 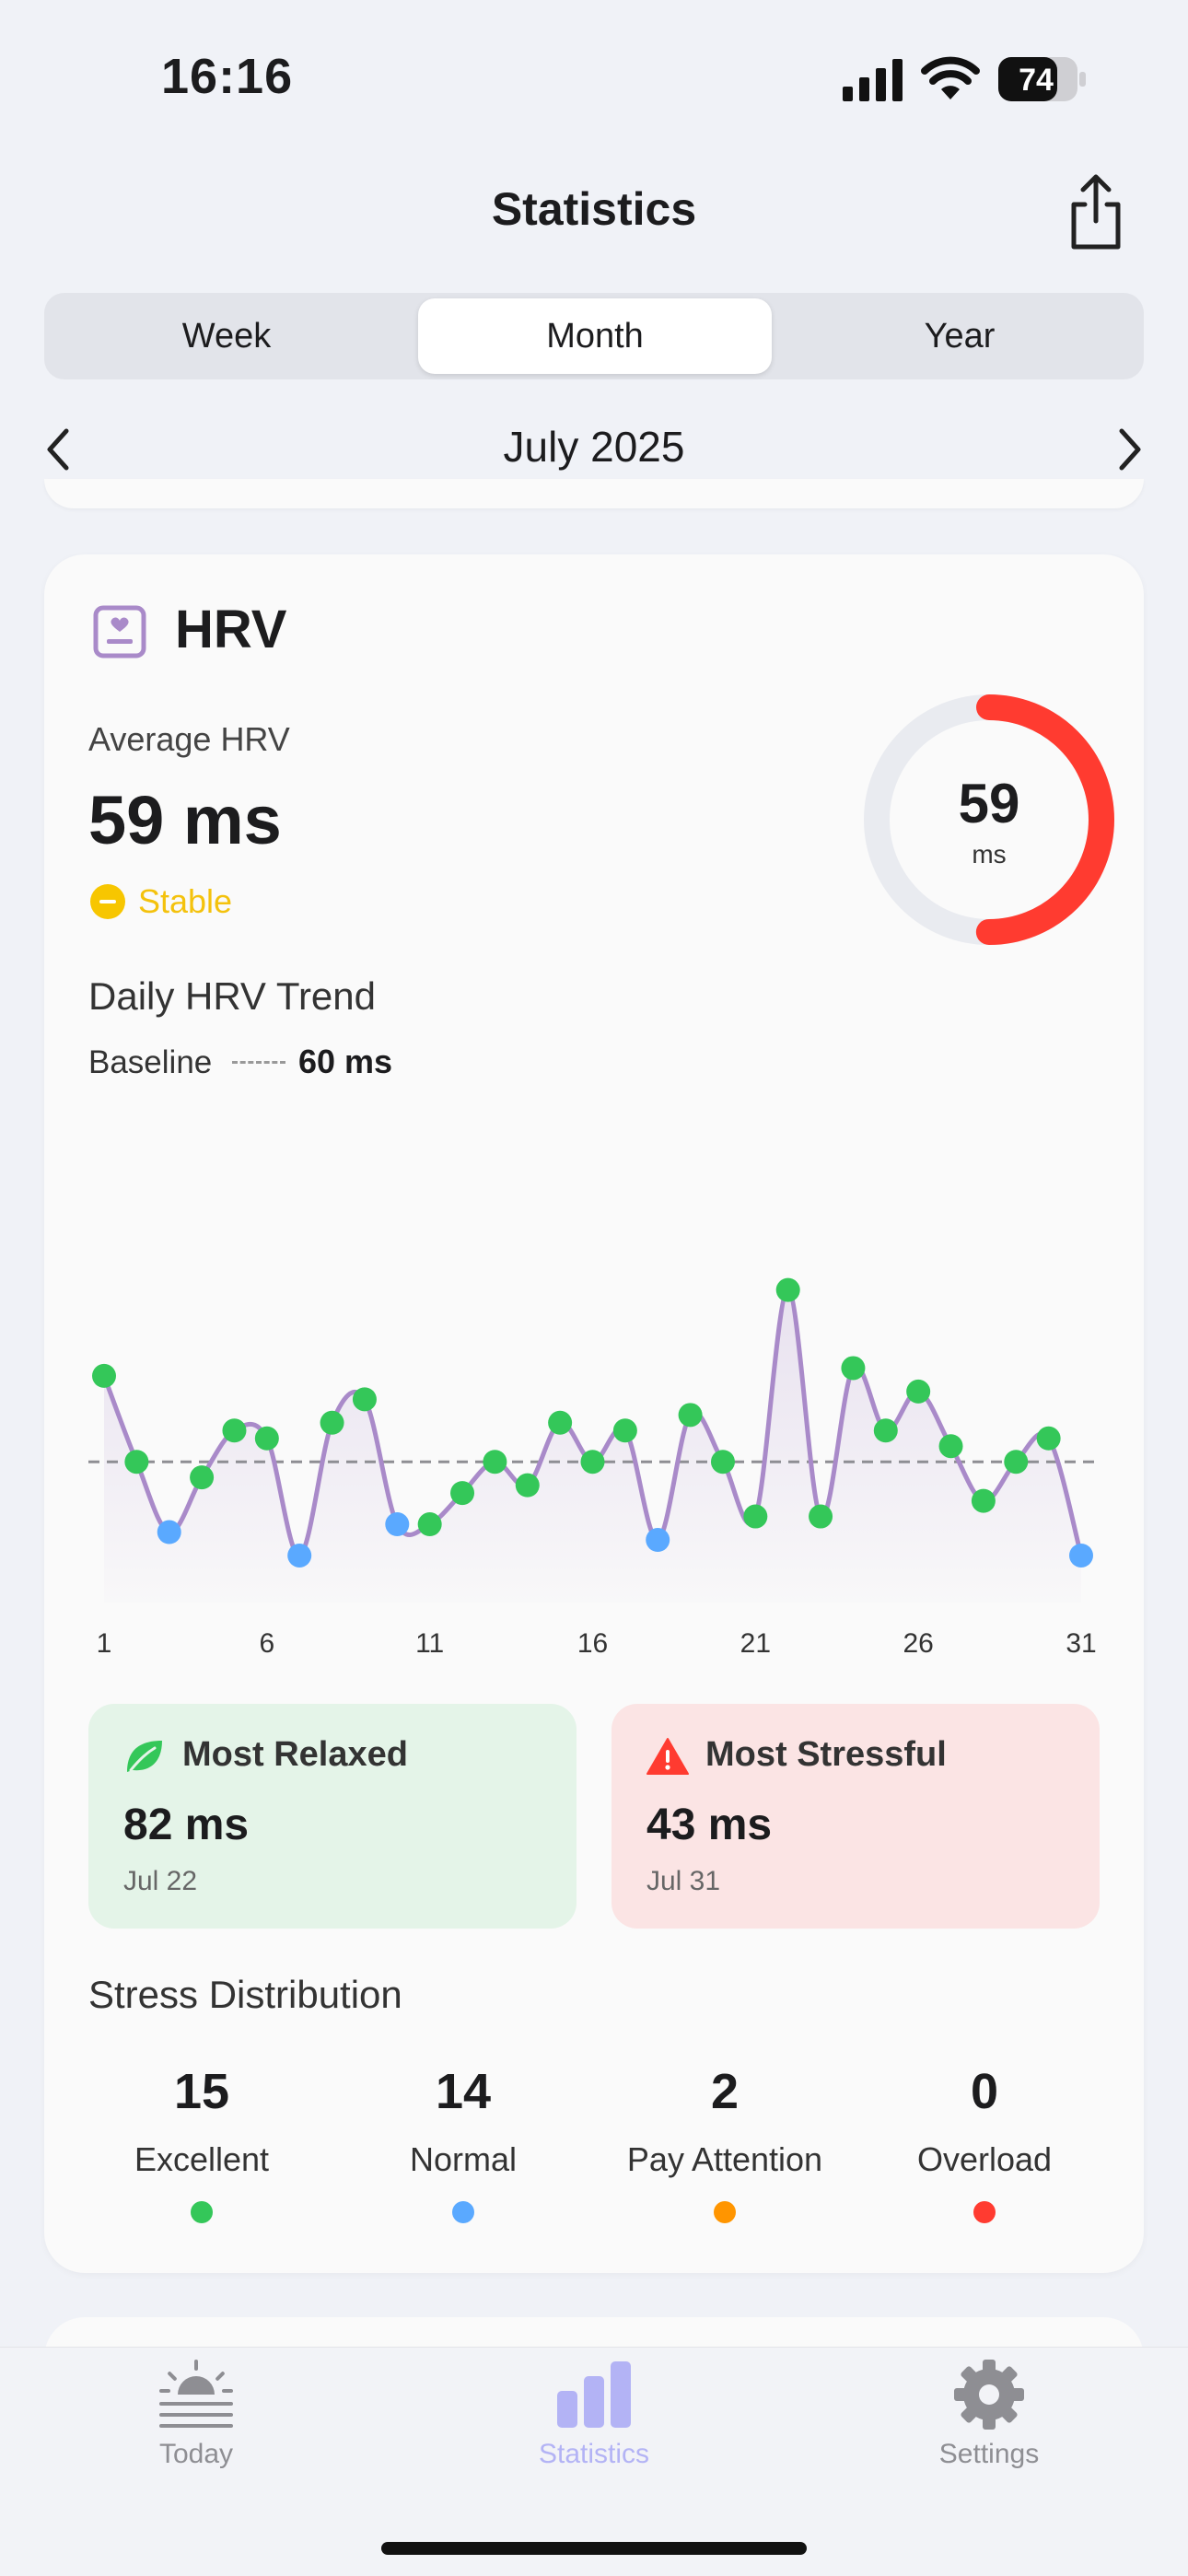 I want to click on share-icon, so click(x=1096, y=212).